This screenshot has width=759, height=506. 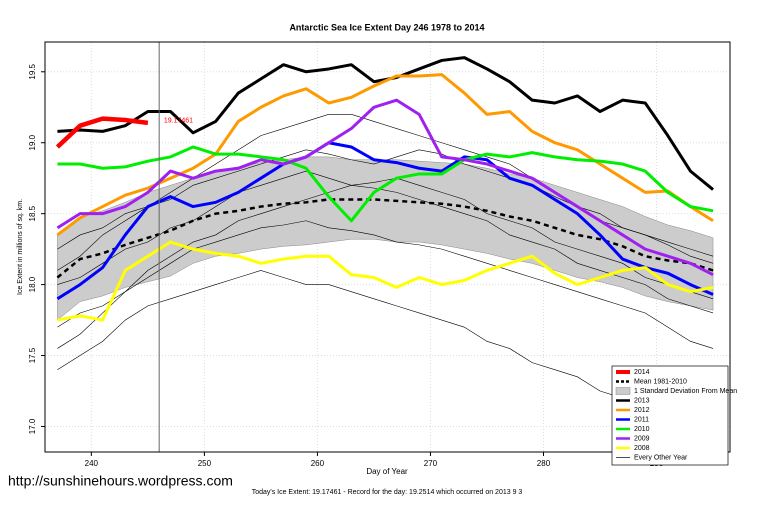 I want to click on y-axis-label: Ice Extent in millions of sq. km., so click(x=20, y=247).